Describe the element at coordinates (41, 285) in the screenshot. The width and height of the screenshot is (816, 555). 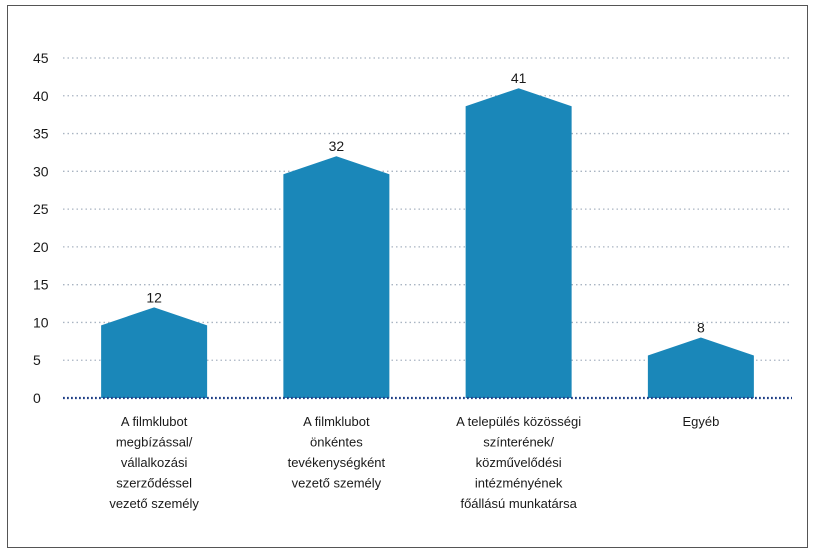
I see `y-tick-label: 15` at that location.